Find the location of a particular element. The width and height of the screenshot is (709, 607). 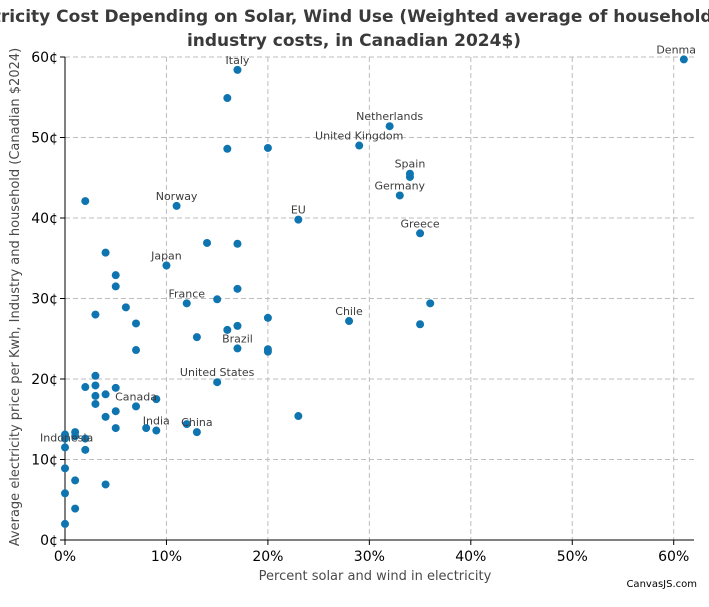

x-axis-title: Percent solar and wind in electricity is located at coordinates (375, 576).